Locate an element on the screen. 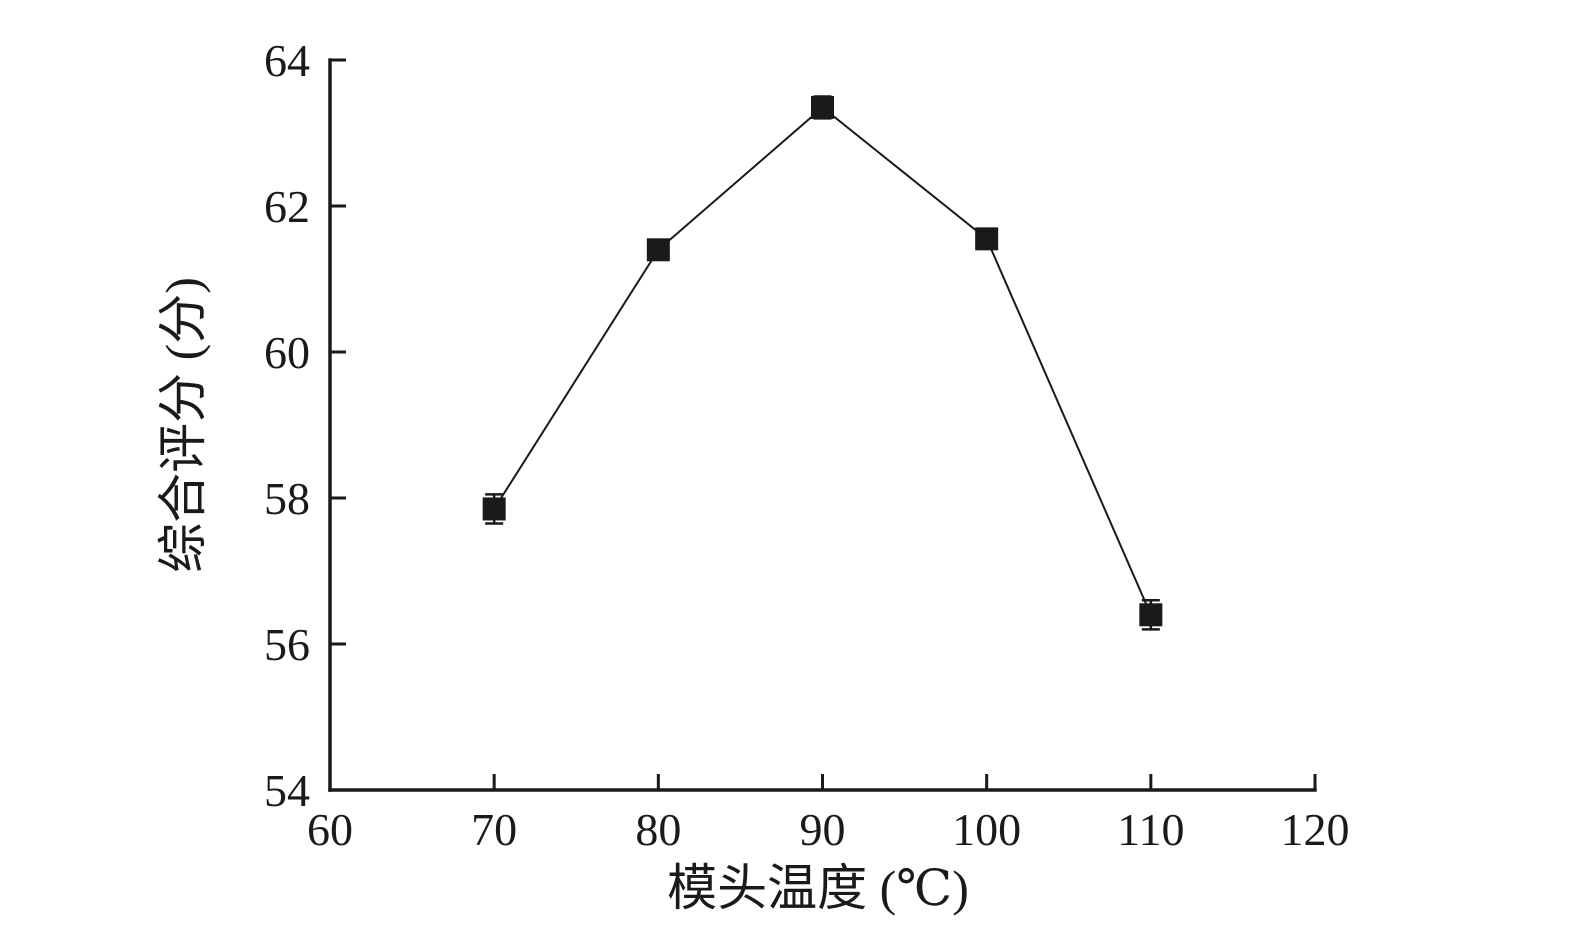  x-tick-label: 70 is located at coordinates (494, 829).